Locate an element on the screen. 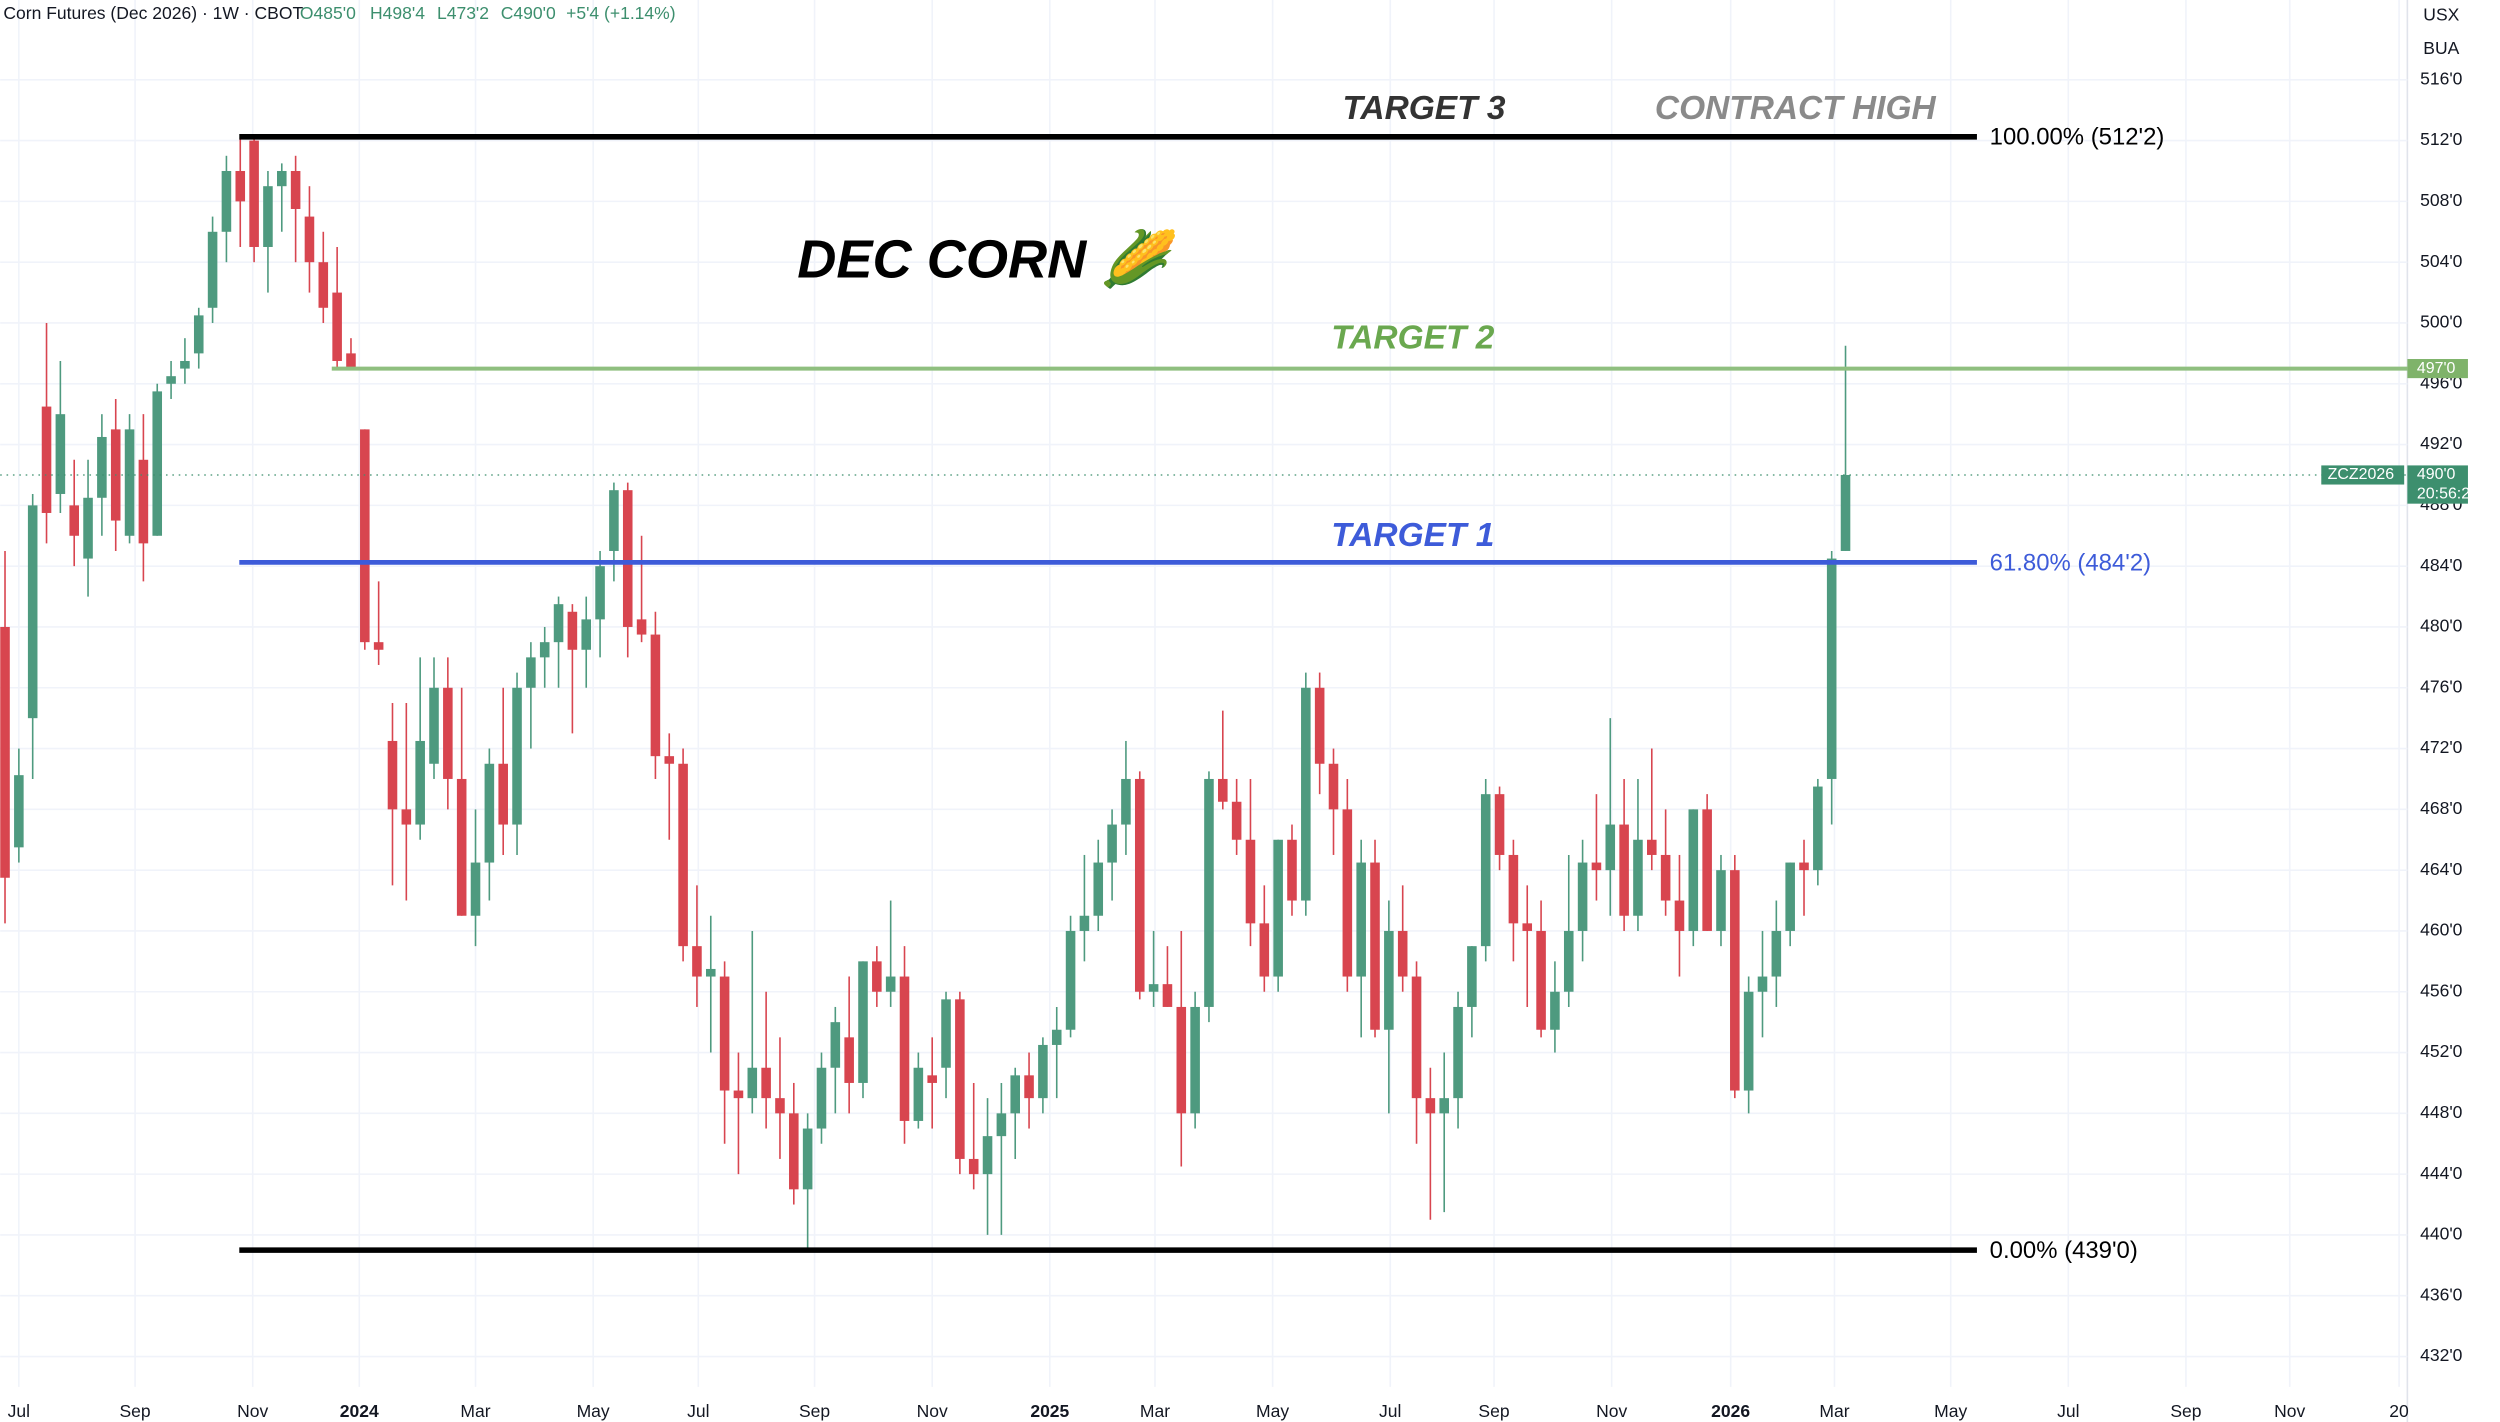 The width and height of the screenshot is (2500, 1422). y-tick-label: 512'0 is located at coordinates (2441, 139).